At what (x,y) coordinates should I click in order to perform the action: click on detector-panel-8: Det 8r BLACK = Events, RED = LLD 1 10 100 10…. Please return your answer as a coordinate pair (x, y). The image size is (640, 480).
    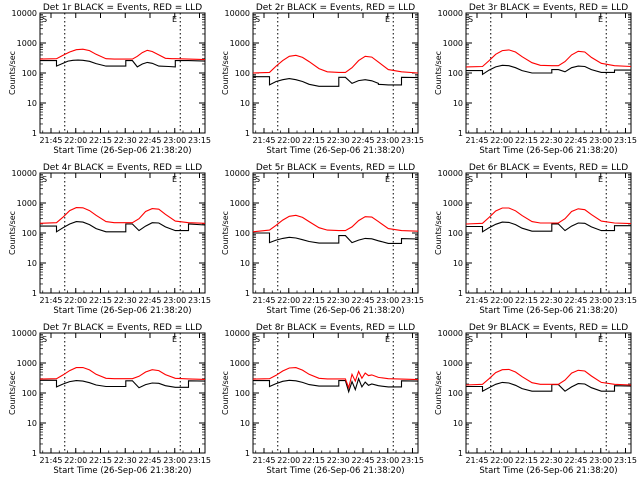
    Looking at the image, I should click on (322, 399).